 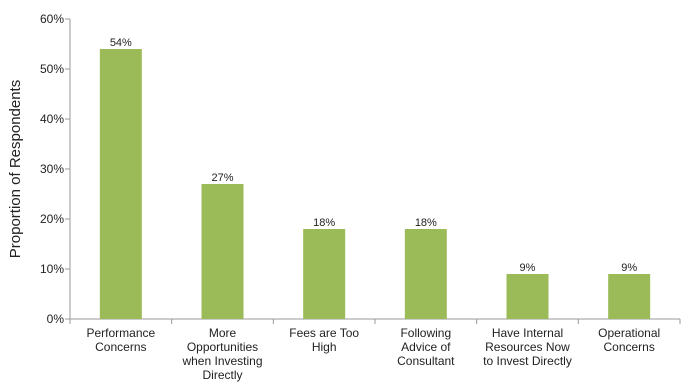 I want to click on category-label-line: Advice of, so click(x=426, y=347).